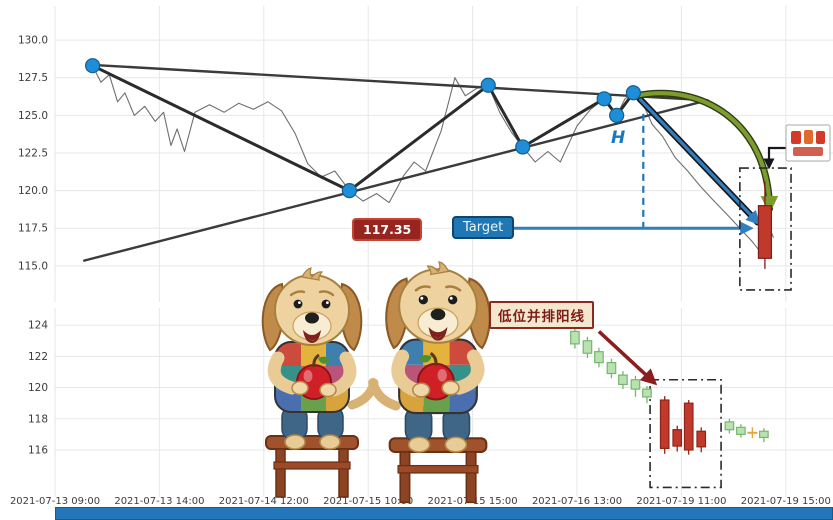  What do you see at coordinates (483, 227) in the screenshot?
I see `target-annotation-button: Target` at bounding box center [483, 227].